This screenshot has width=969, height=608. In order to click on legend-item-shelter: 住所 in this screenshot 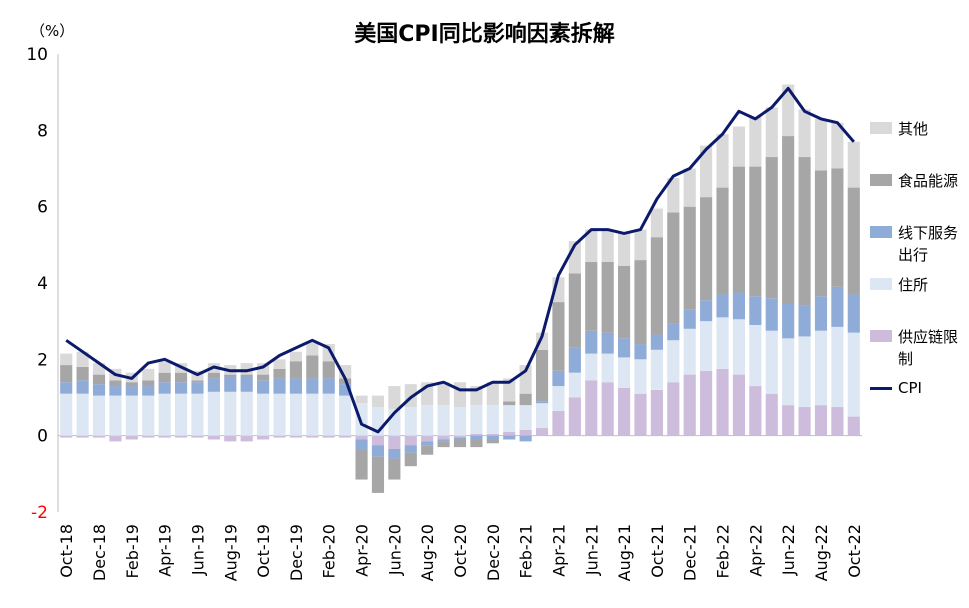, I will do `click(915, 285)`.